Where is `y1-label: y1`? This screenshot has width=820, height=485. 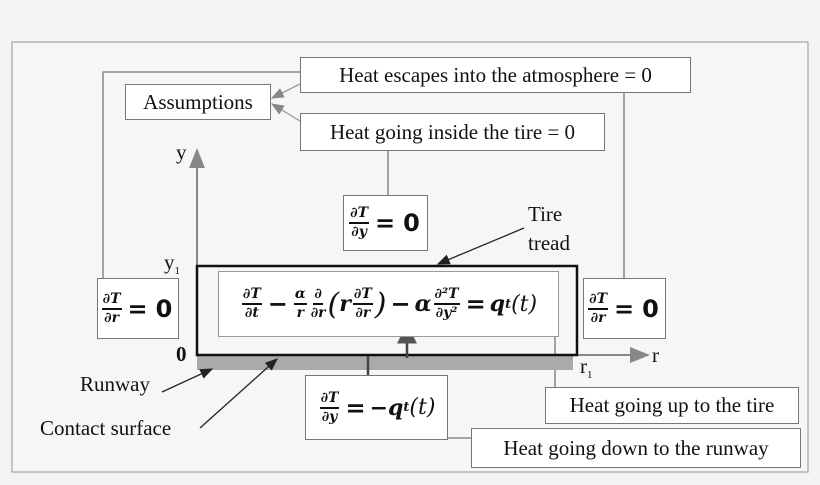
y1-label: y1 is located at coordinates (172, 264).